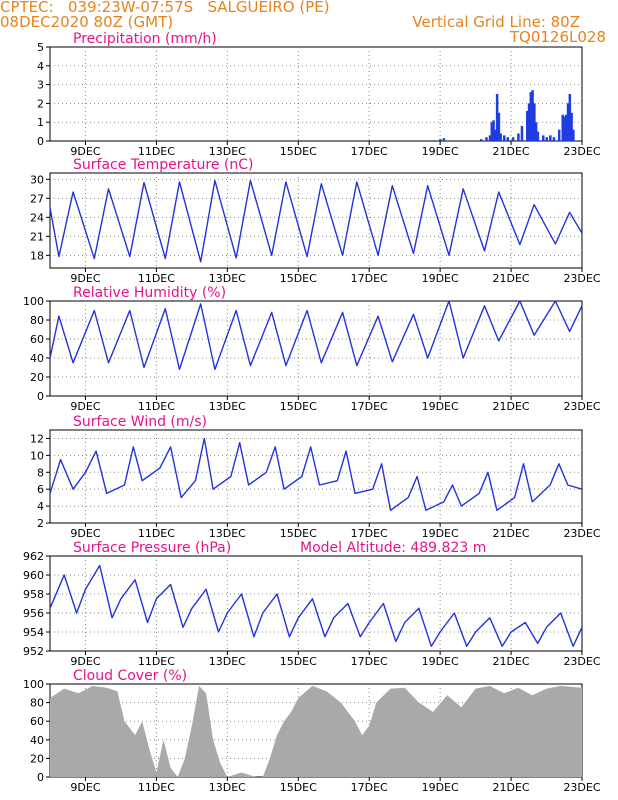  I want to click on y-tick-label: 24, so click(37, 217).